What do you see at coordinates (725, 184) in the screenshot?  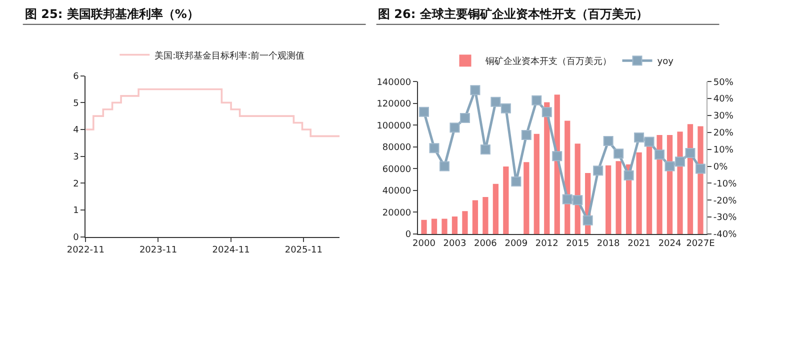 I see `y2-tick-label: -10%` at bounding box center [725, 184].